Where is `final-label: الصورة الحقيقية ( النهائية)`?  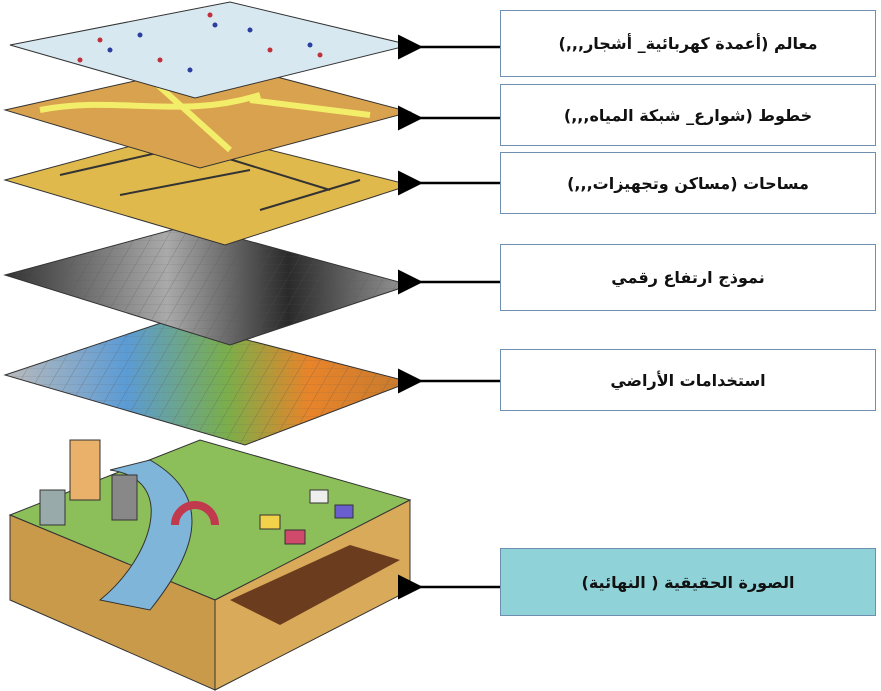
final-label: الصورة الحقيقية ( النهائية) is located at coordinates (688, 582).